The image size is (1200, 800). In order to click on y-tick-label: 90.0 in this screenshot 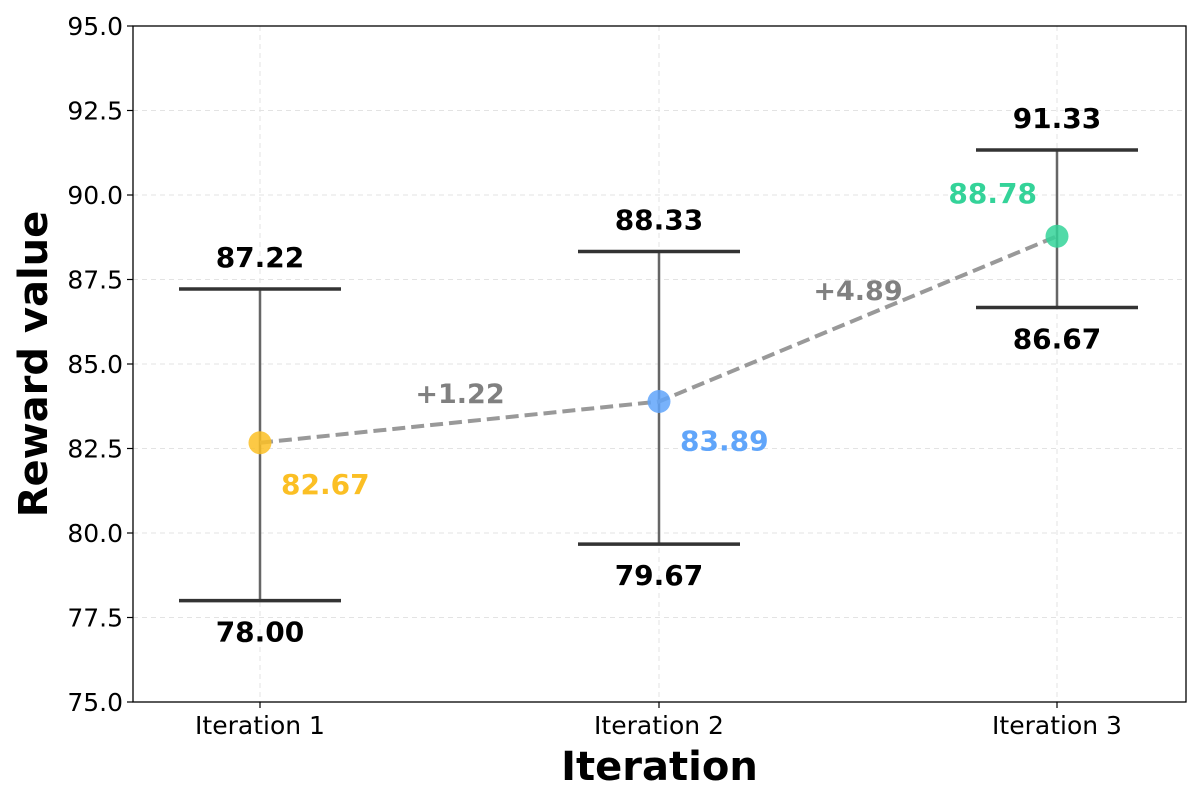, I will do `click(95, 195)`.